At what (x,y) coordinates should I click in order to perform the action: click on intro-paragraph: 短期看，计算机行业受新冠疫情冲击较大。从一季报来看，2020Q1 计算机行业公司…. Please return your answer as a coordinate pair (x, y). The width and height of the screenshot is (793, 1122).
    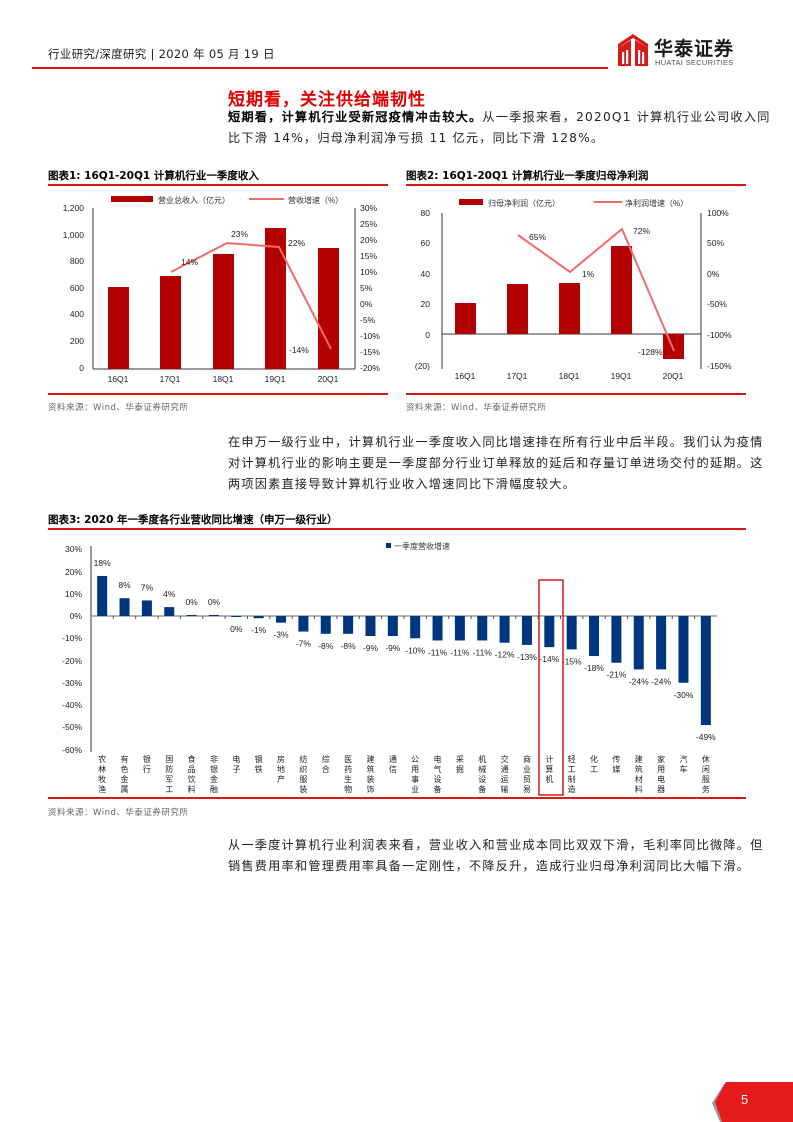
    Looking at the image, I should click on (502, 128).